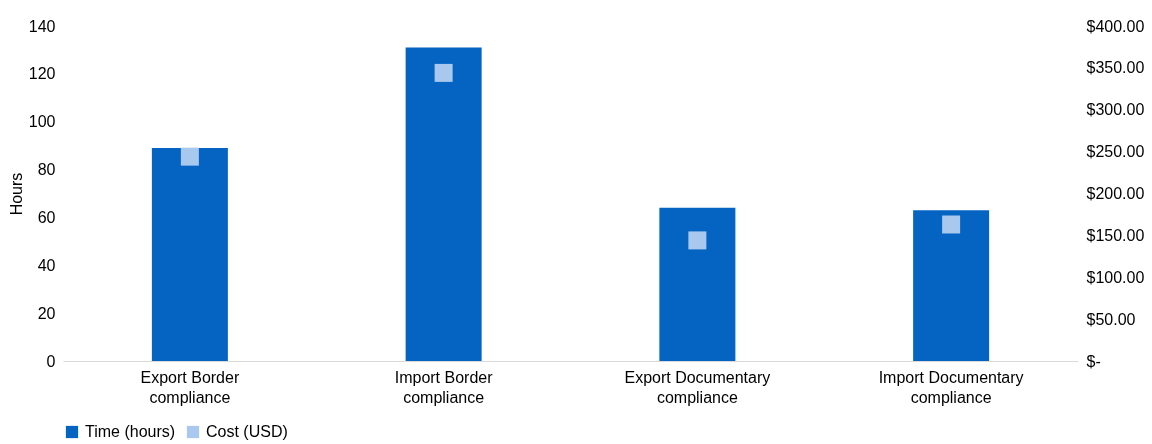  I want to click on y-tick-label: 0, so click(51, 361).